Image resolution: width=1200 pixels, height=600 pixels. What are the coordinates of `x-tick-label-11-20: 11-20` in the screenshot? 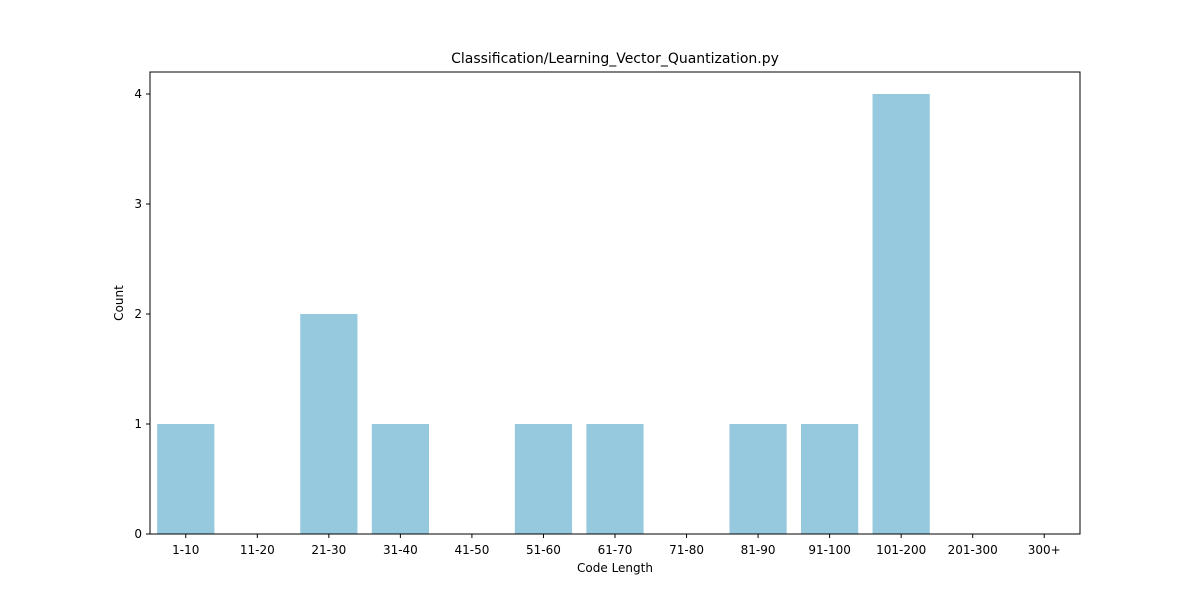 It's located at (257, 550).